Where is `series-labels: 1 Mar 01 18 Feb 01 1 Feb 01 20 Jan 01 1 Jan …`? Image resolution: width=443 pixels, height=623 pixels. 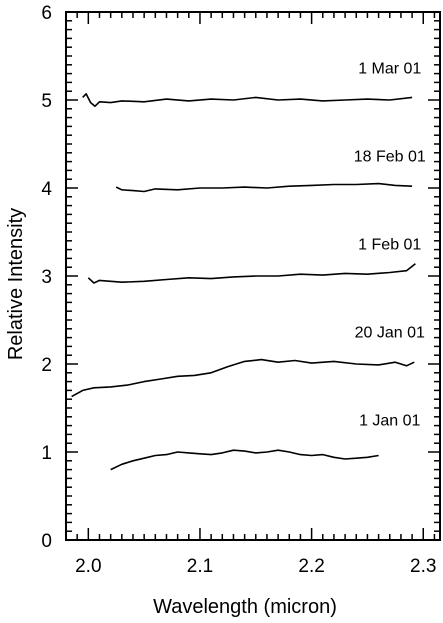 series-labels: 1 Mar 01 18 Feb 01 1 Feb 01 20 Jan 01 1 Jan … is located at coordinates (390, 245).